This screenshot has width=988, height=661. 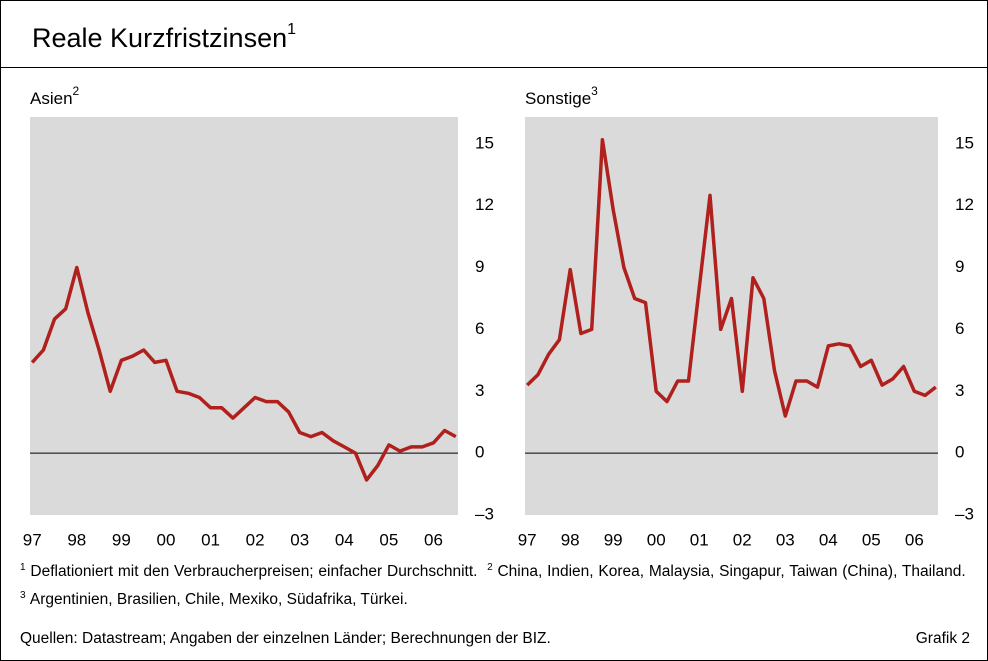 I want to click on data-line, so click(x=243, y=373).